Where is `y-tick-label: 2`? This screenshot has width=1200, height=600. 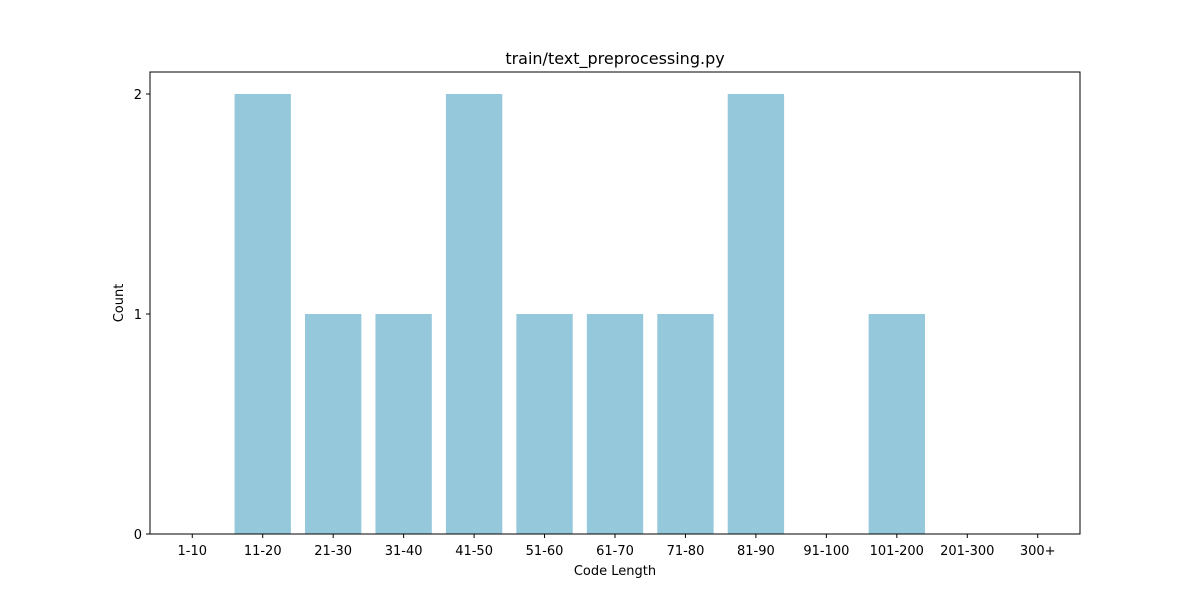 y-tick-label: 2 is located at coordinates (138, 95).